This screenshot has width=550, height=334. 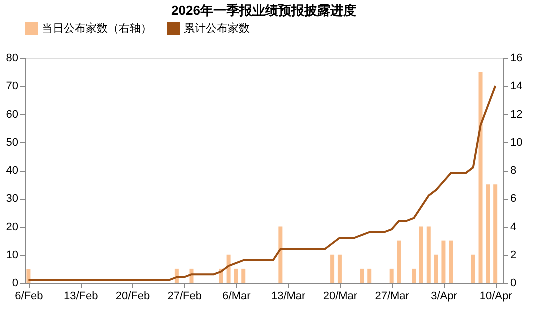 What do you see at coordinates (12, 142) in the screenshot?
I see `y-tick-label: 50` at bounding box center [12, 142].